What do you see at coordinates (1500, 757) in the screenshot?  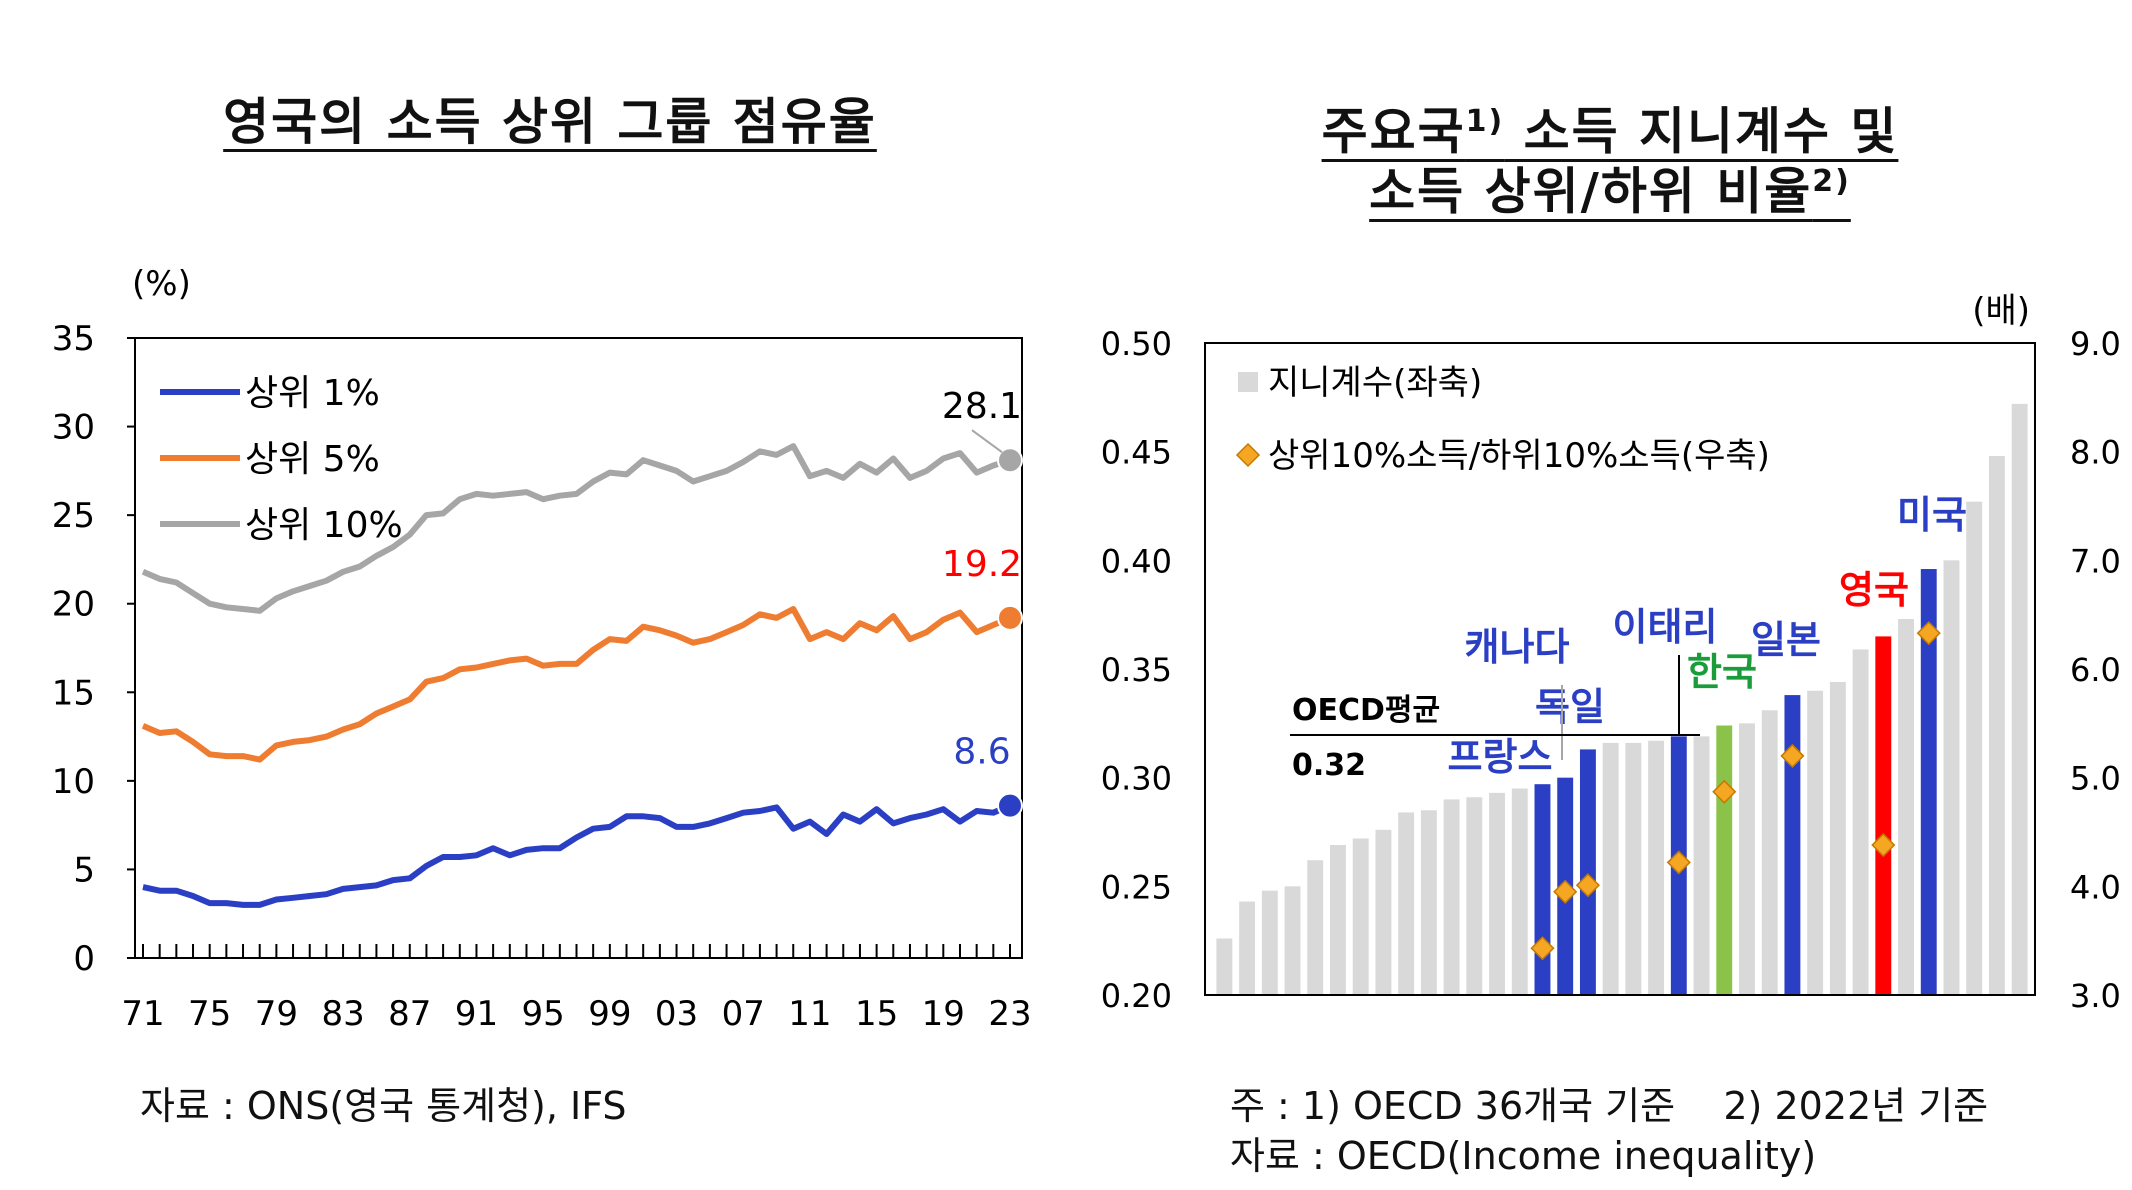 I see `country-label: 프랑스` at bounding box center [1500, 757].